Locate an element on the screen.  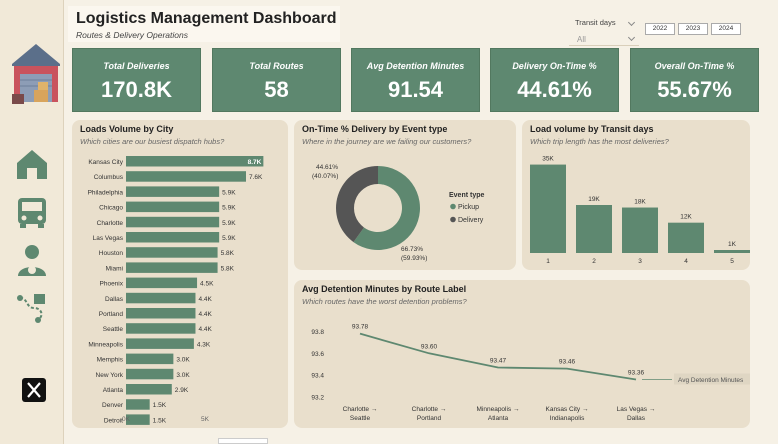
page-subtitle: Routes & Delivery Operations is located at coordinates (132, 35).